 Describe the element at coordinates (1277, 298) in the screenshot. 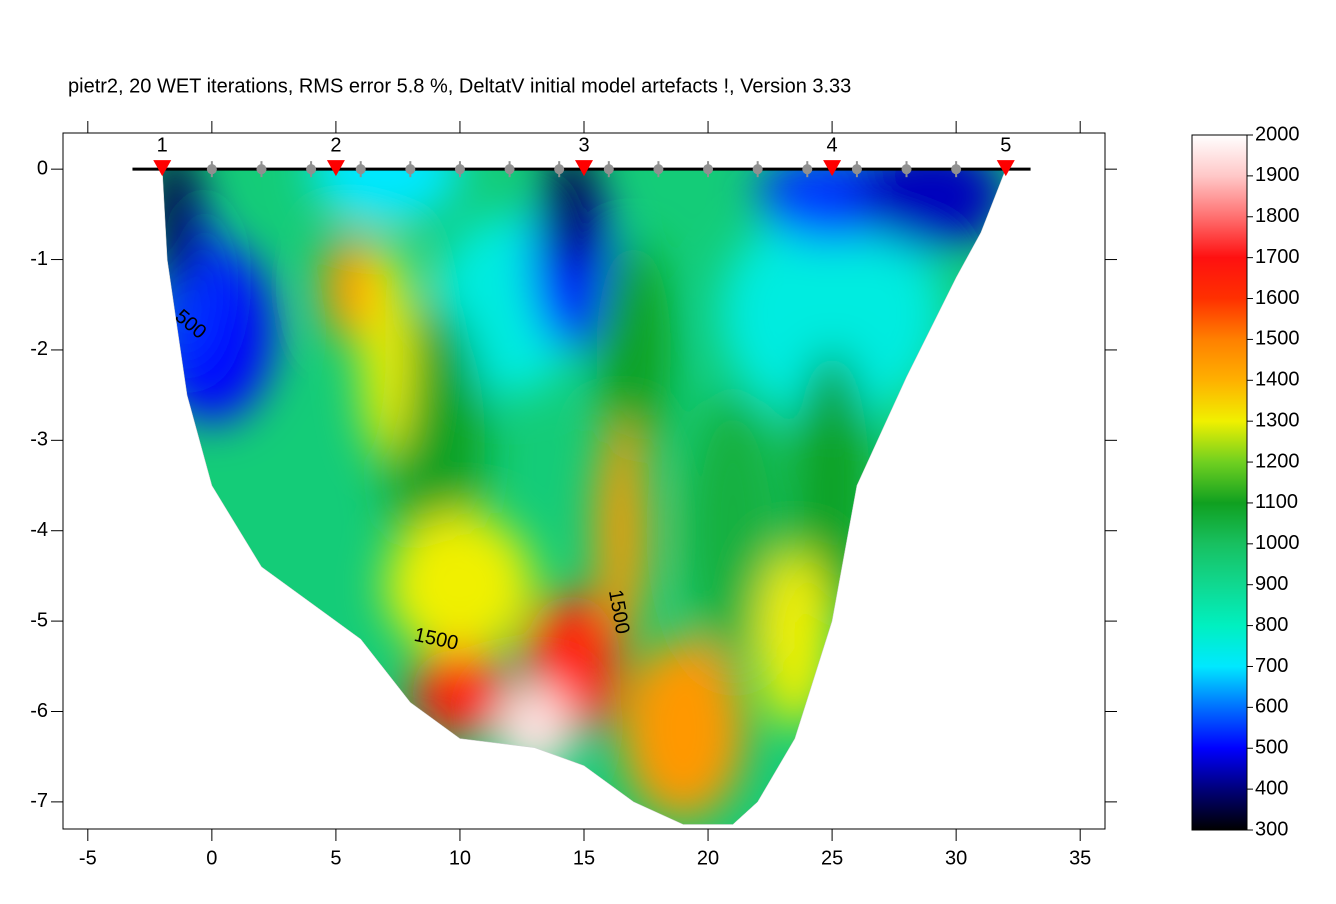

I see `colorbar-tick-label: 1600` at that location.